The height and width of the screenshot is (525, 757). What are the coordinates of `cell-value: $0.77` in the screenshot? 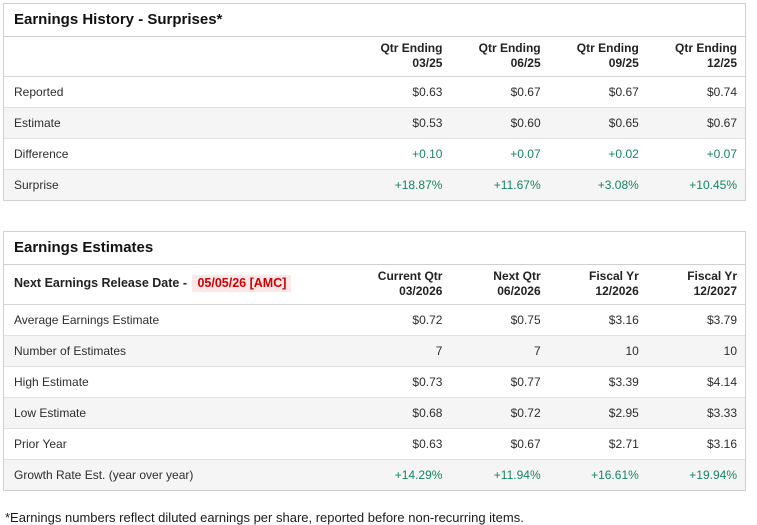 It's located at (499, 382).